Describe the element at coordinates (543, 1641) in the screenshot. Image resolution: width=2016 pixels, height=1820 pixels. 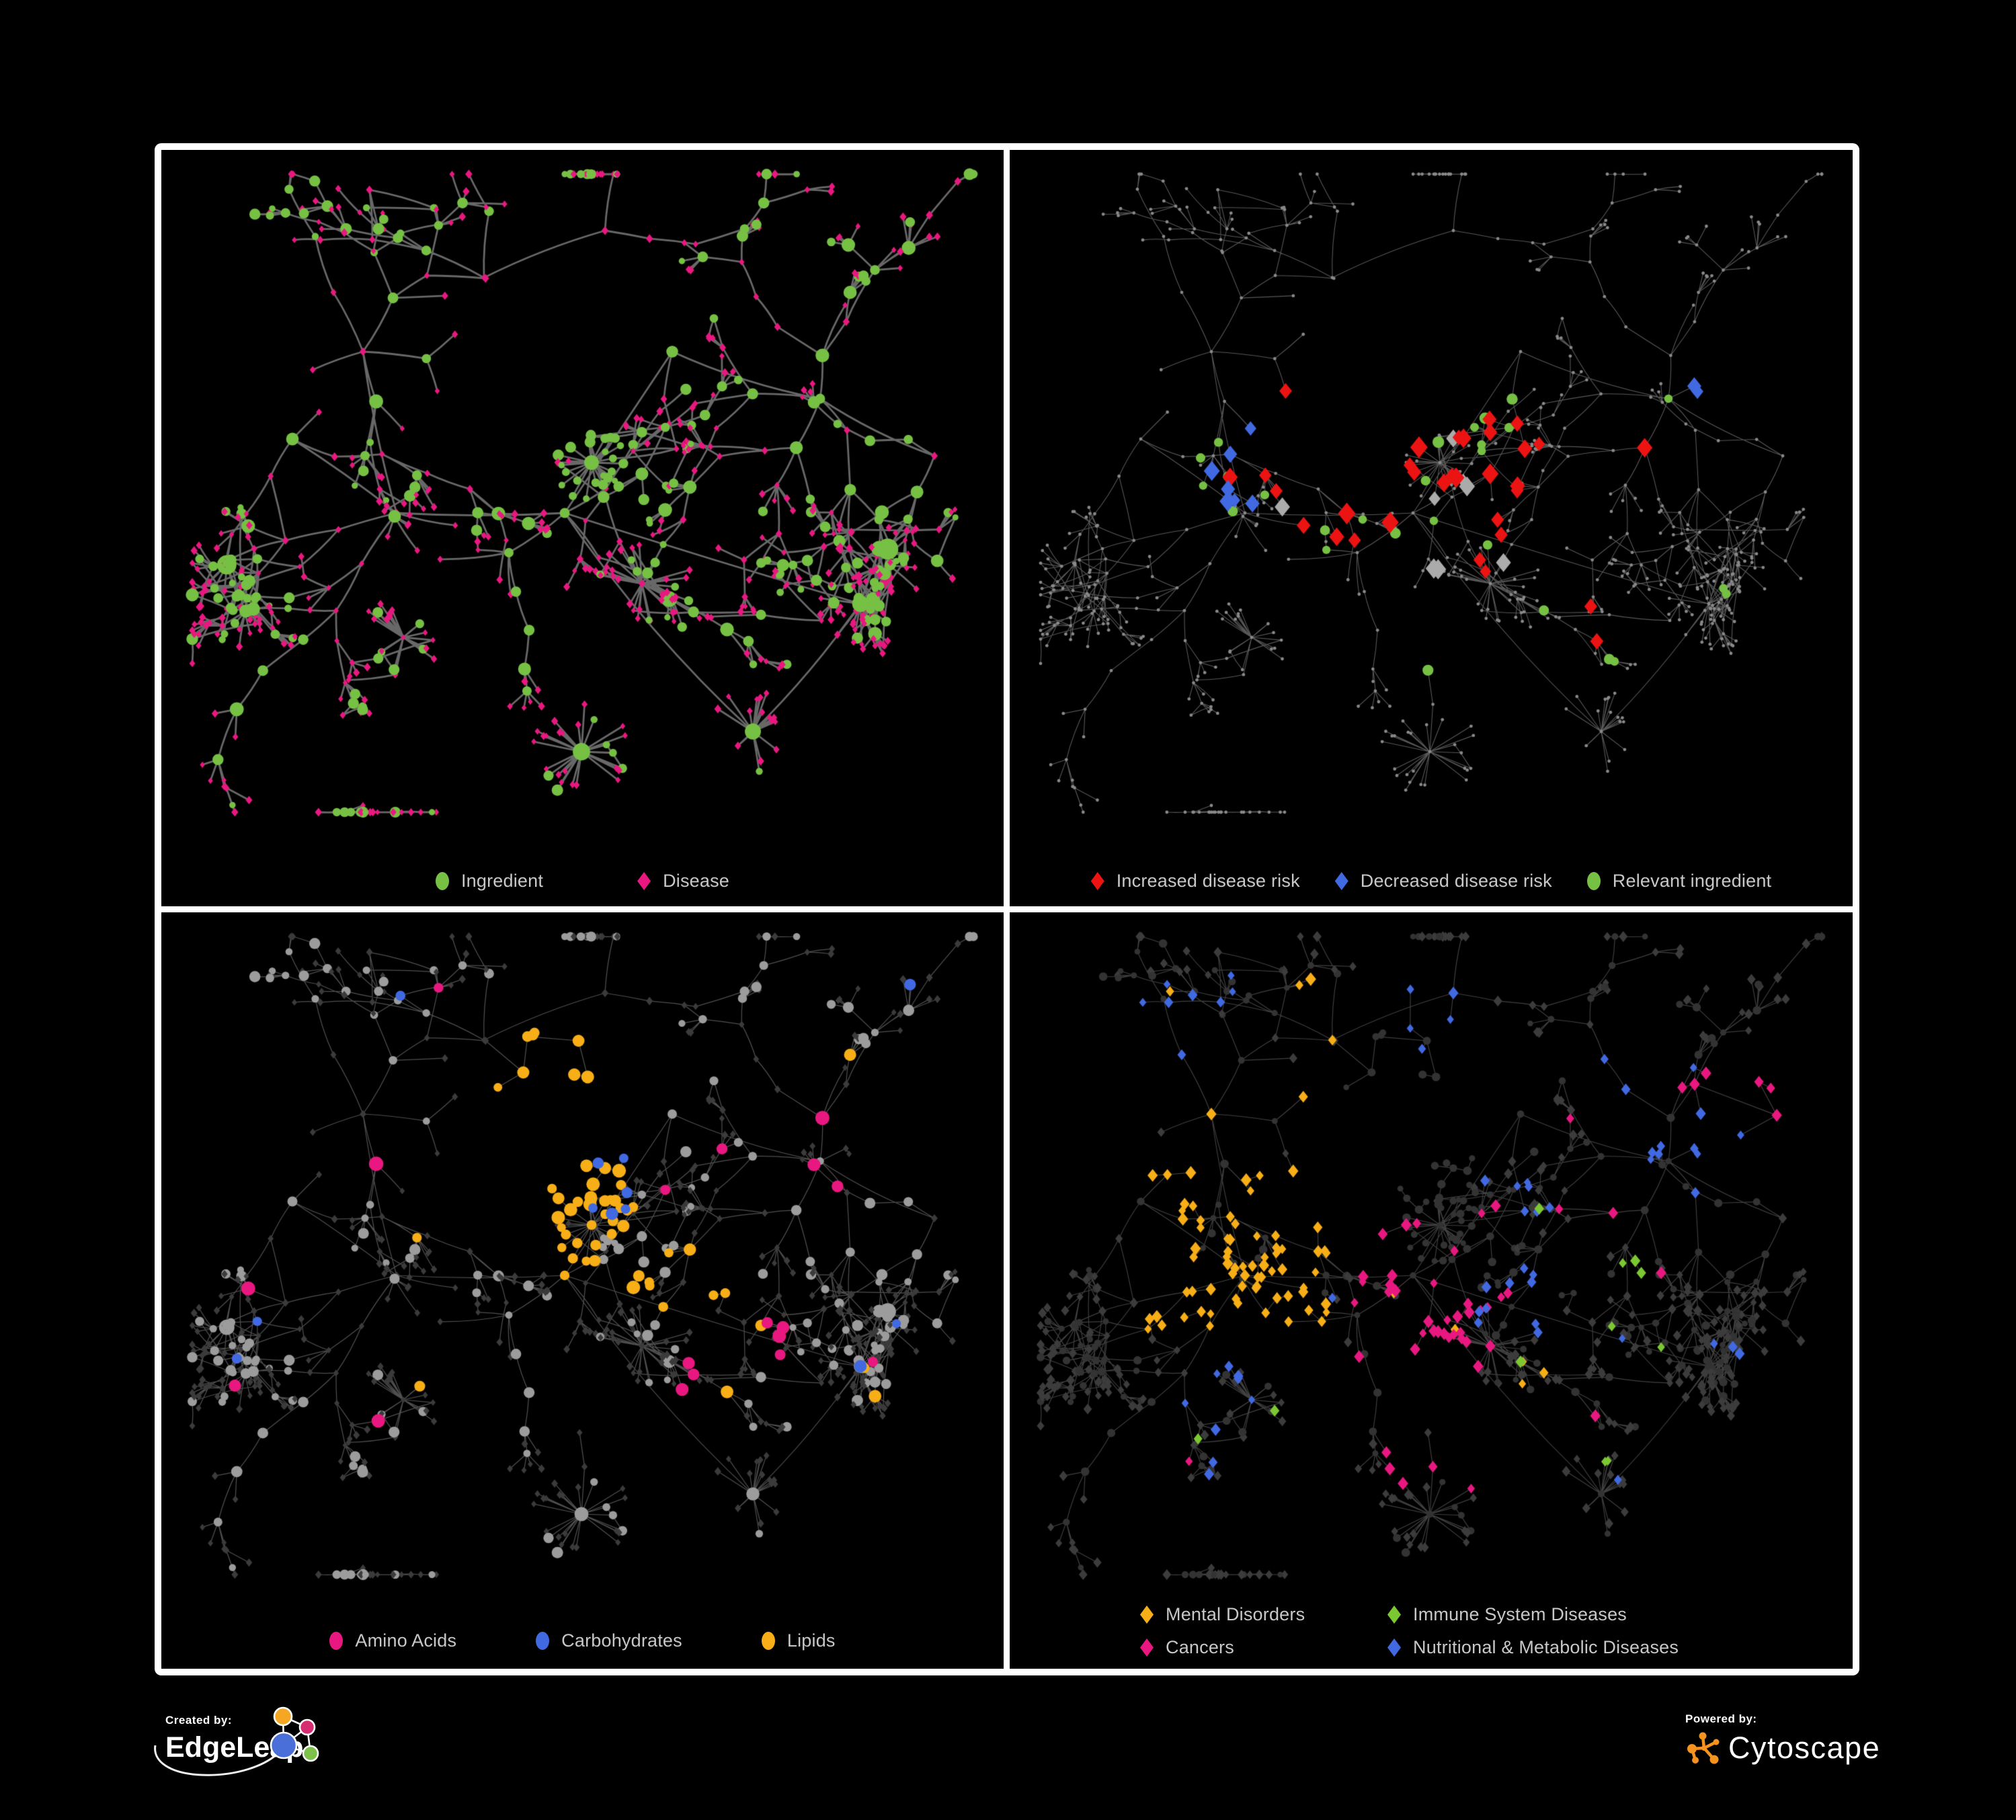
I see `carbohydrates-marker-icon` at that location.